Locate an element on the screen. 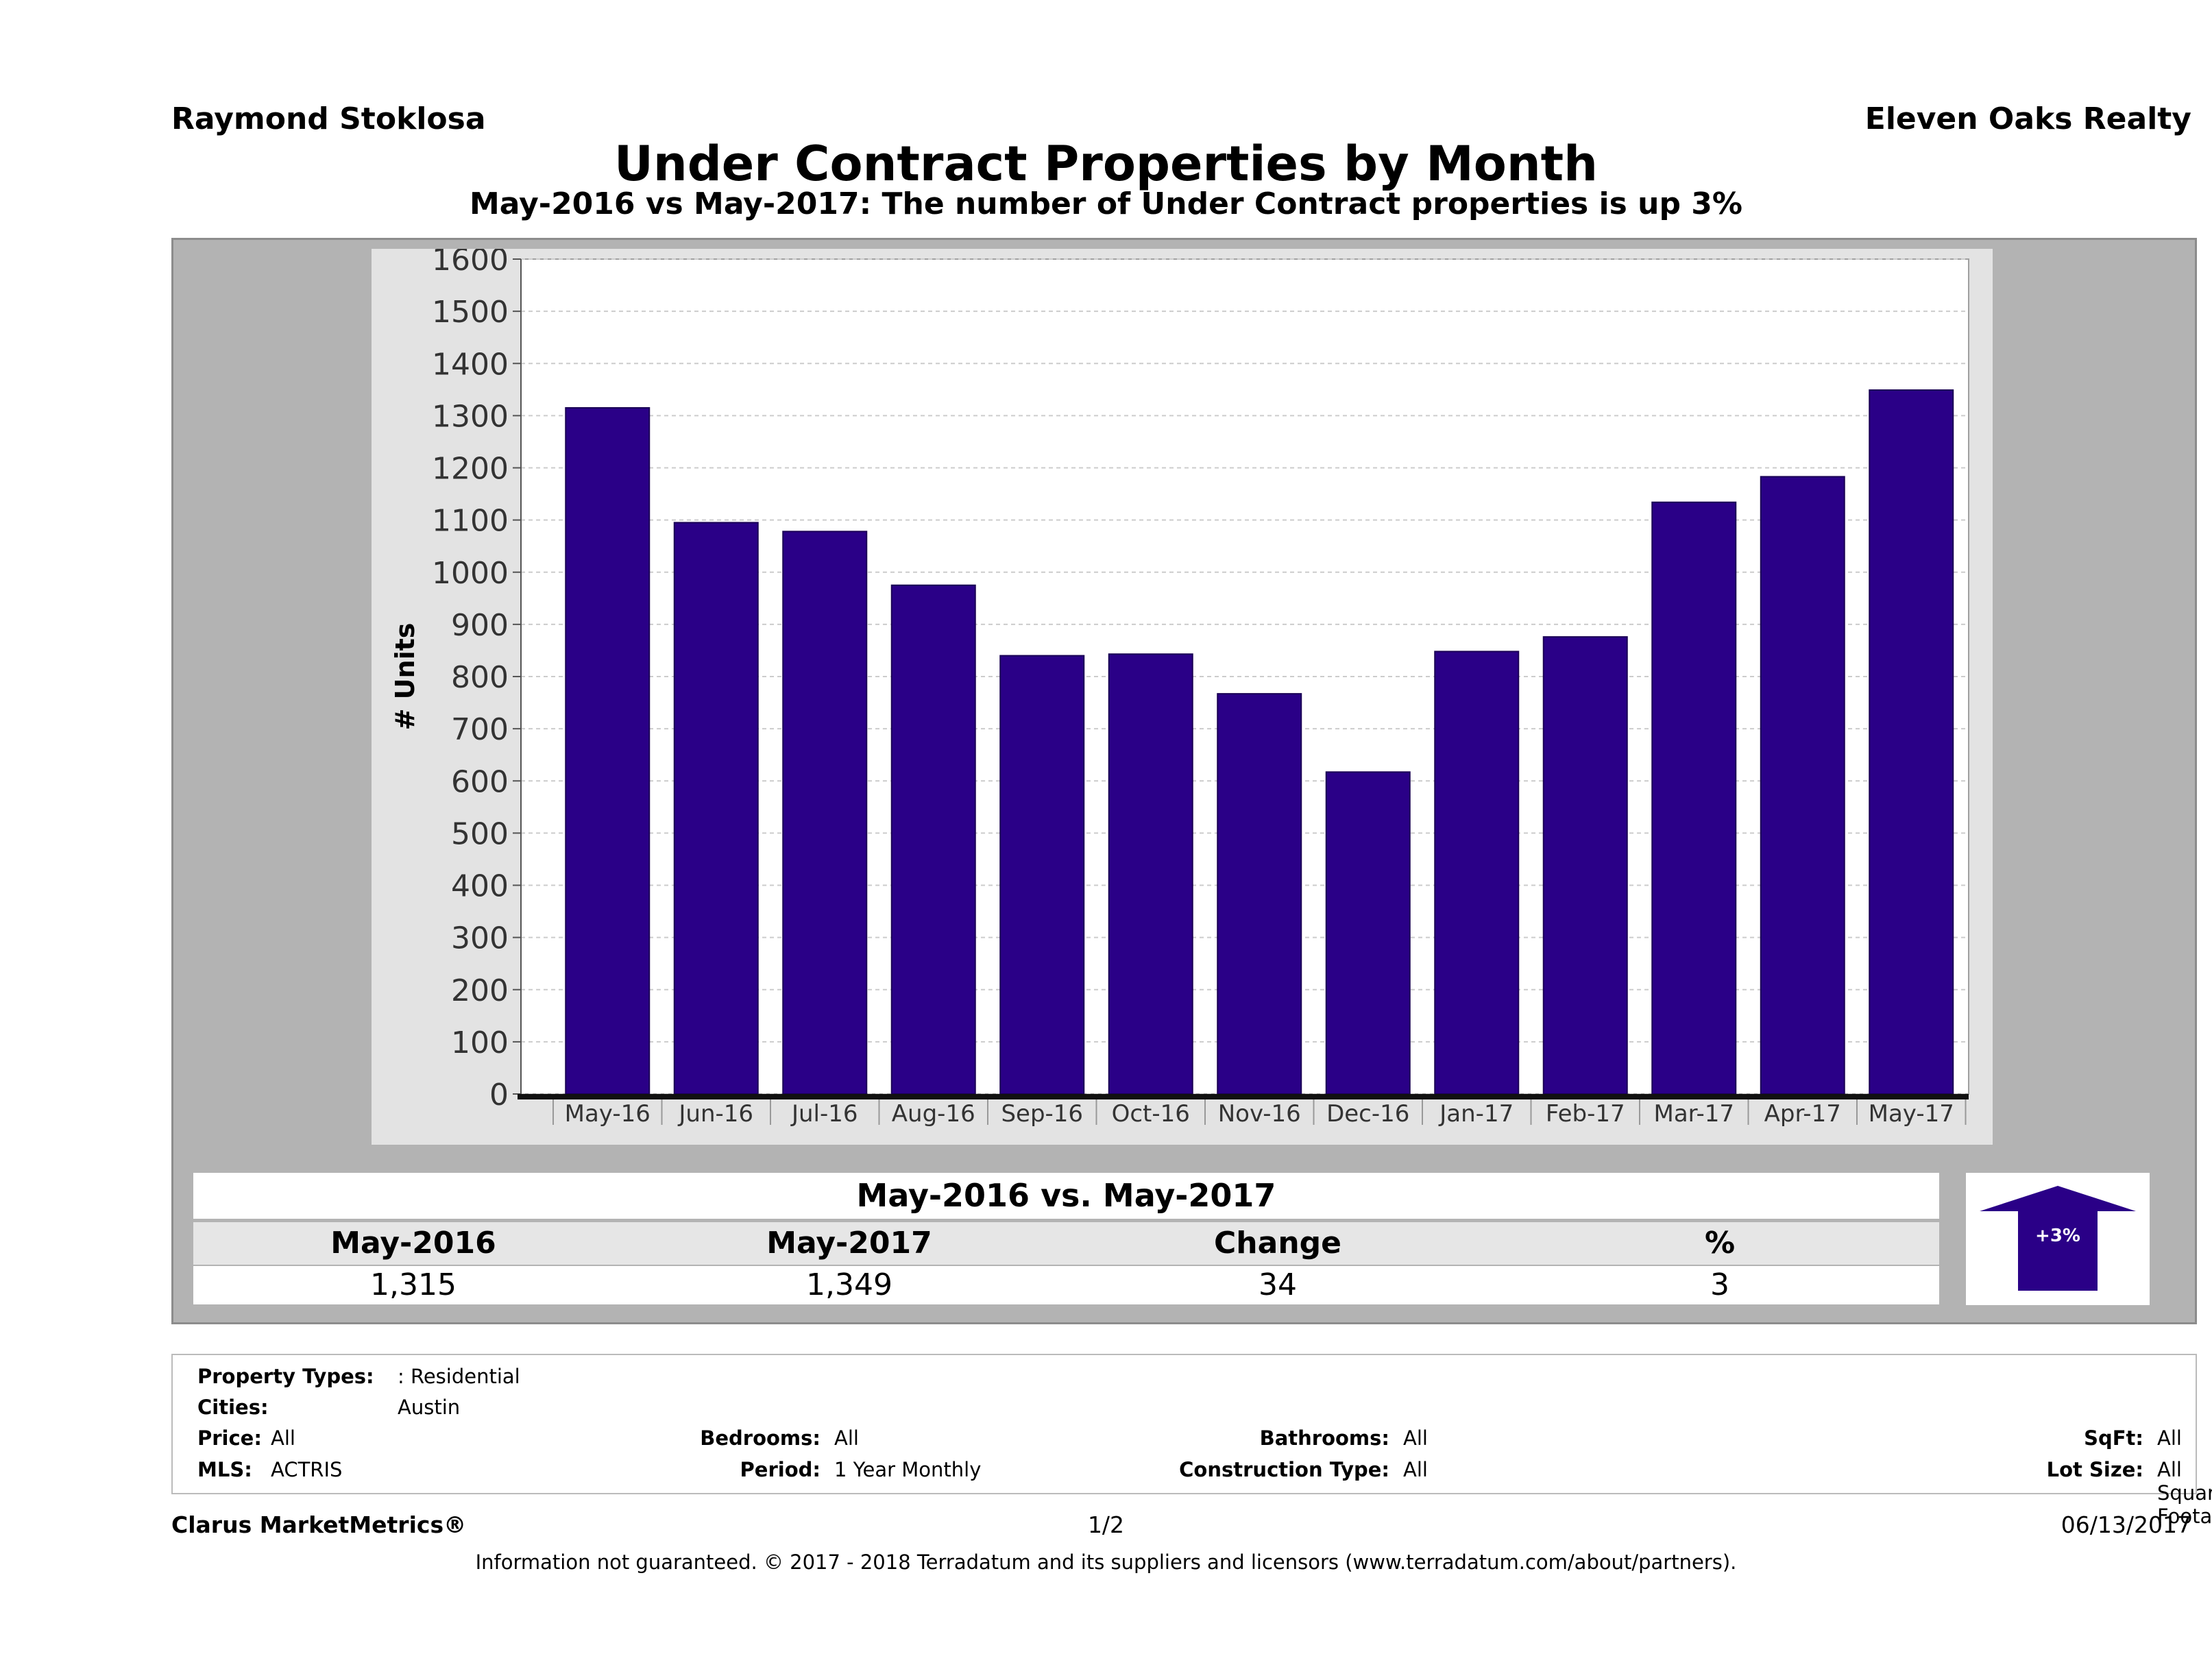  change-badge-label: +3% is located at coordinates (2057, 1236).